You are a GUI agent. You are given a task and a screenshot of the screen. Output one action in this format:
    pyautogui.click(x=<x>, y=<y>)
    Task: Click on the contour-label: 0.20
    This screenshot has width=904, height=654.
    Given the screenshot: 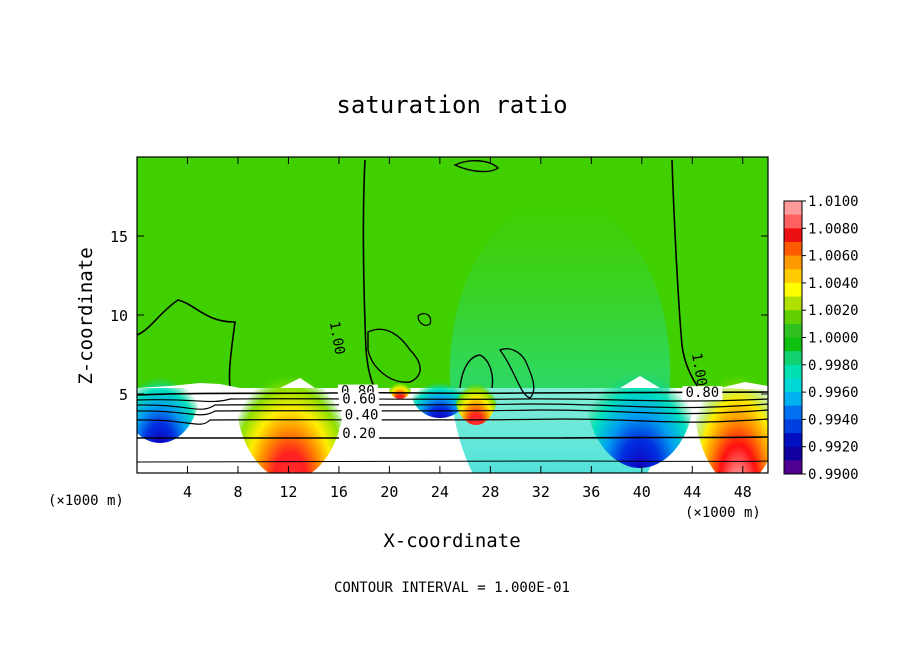 What is the action you would take?
    pyautogui.click(x=359, y=434)
    